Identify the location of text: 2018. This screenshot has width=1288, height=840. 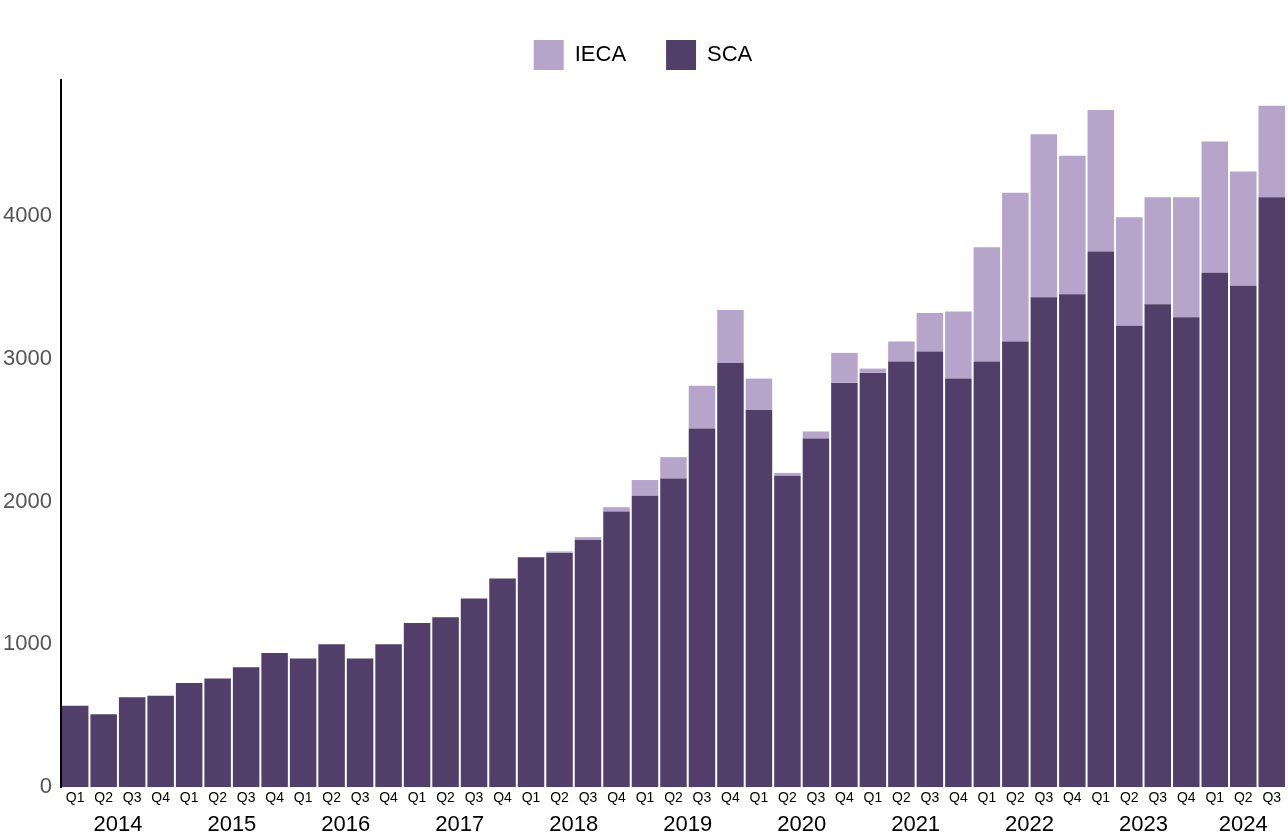
(574, 824).